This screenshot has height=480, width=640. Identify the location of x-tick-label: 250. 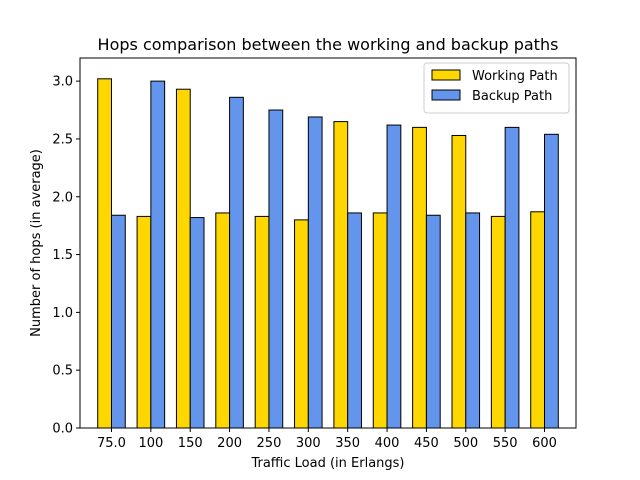
(269, 443).